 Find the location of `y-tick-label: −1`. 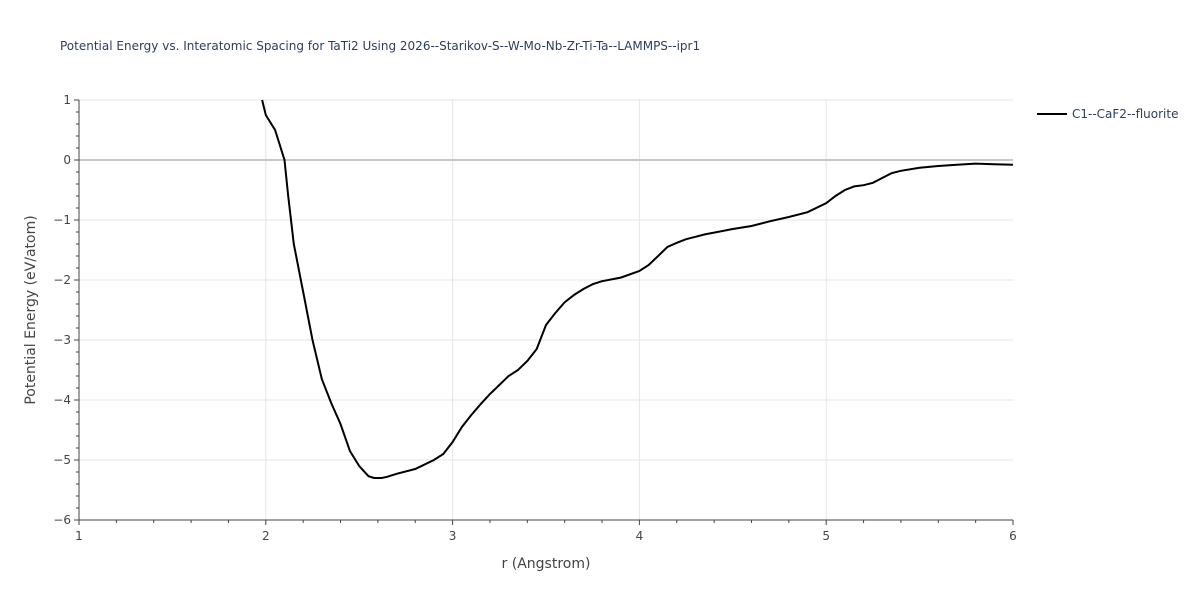

y-tick-label: −1 is located at coordinates (62, 220).